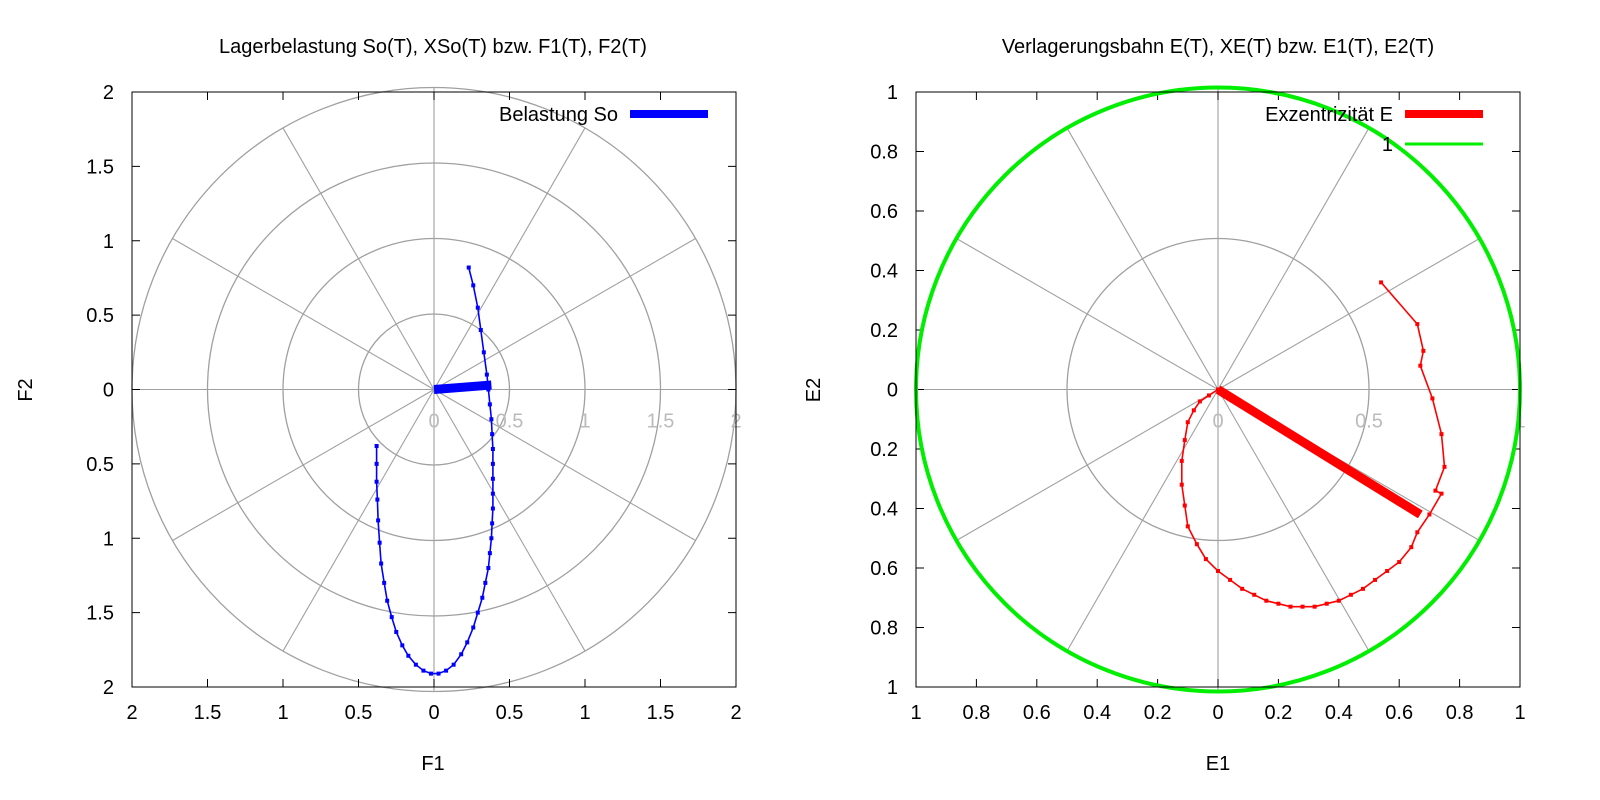  I want to click on y-axis-label: F2, so click(26, 389).